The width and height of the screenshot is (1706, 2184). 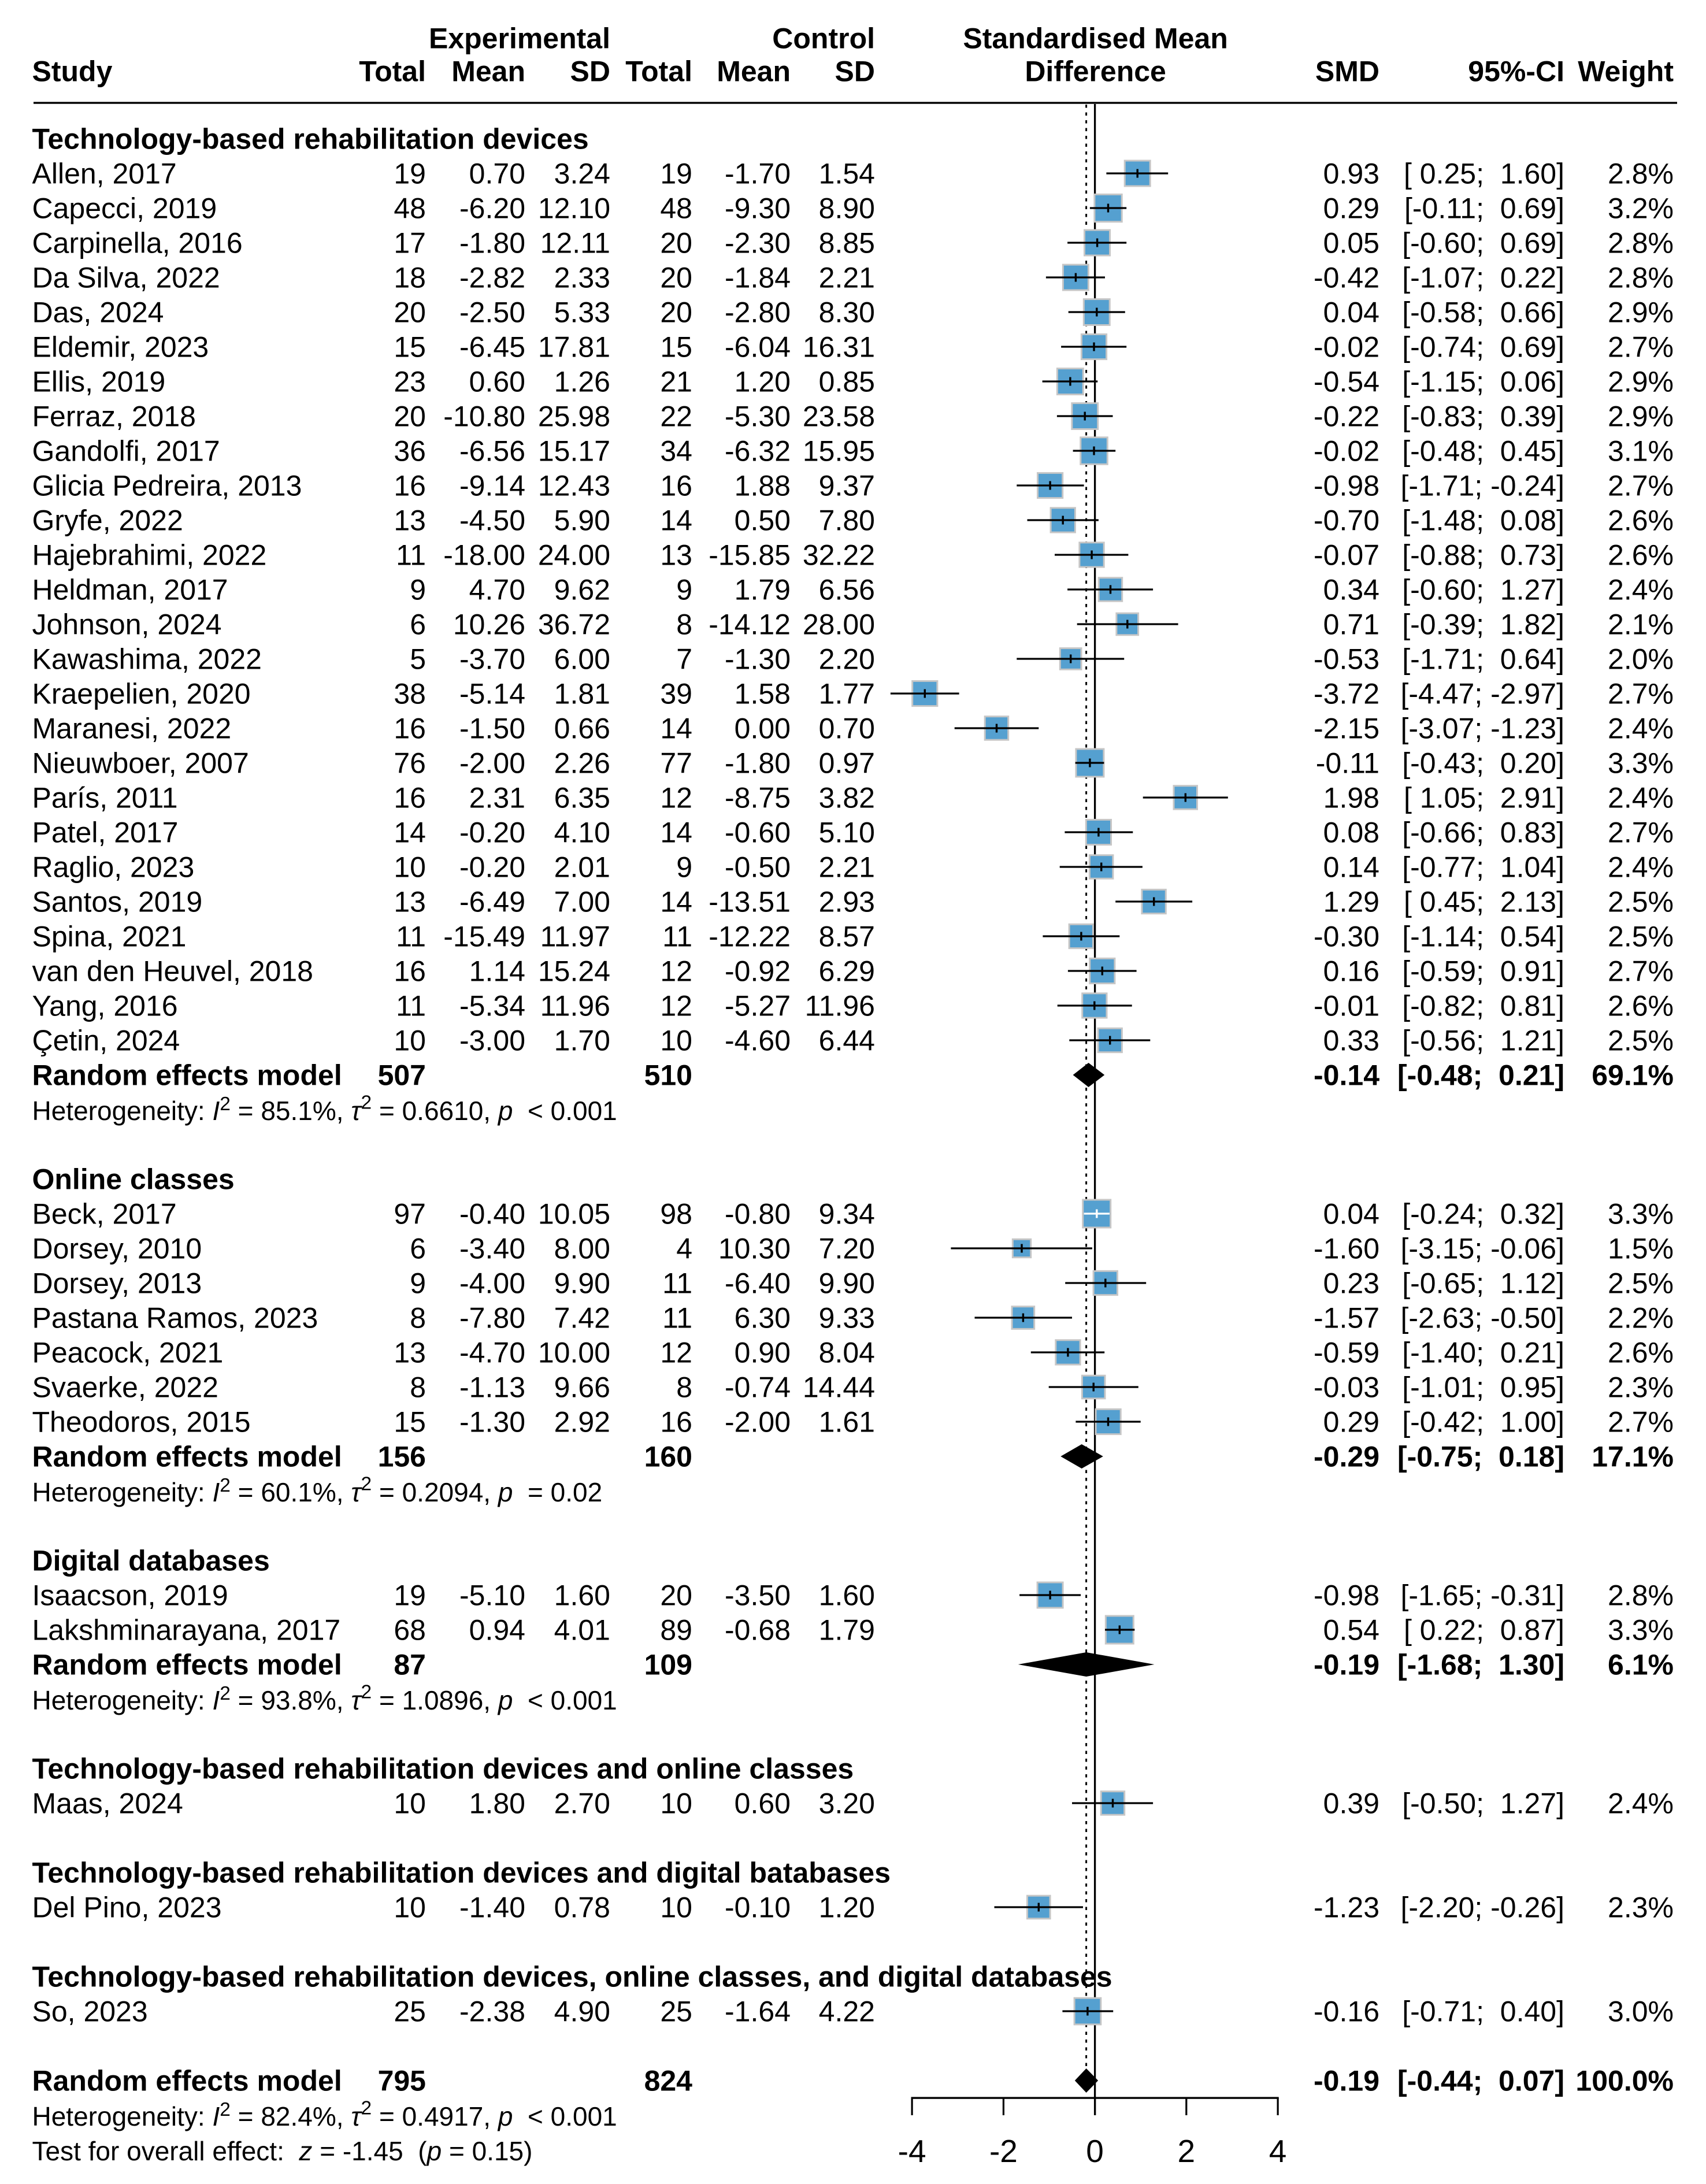 What do you see at coordinates (410, 833) in the screenshot?
I see `svg-text: 14` at bounding box center [410, 833].